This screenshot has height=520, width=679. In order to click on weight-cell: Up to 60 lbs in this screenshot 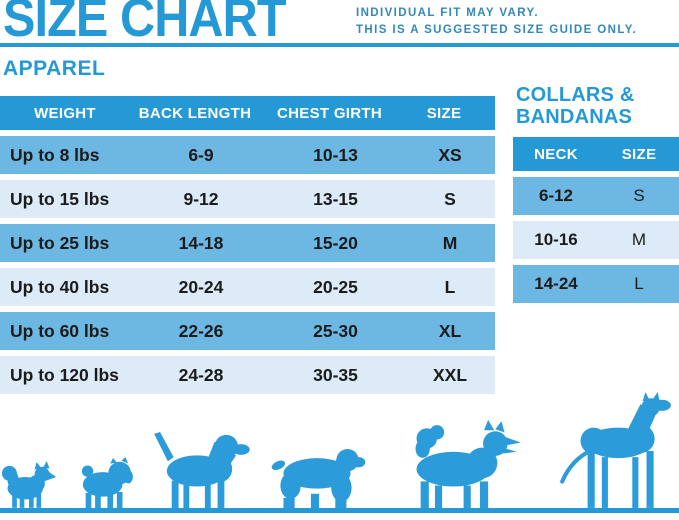, I will do `click(60, 330)`.